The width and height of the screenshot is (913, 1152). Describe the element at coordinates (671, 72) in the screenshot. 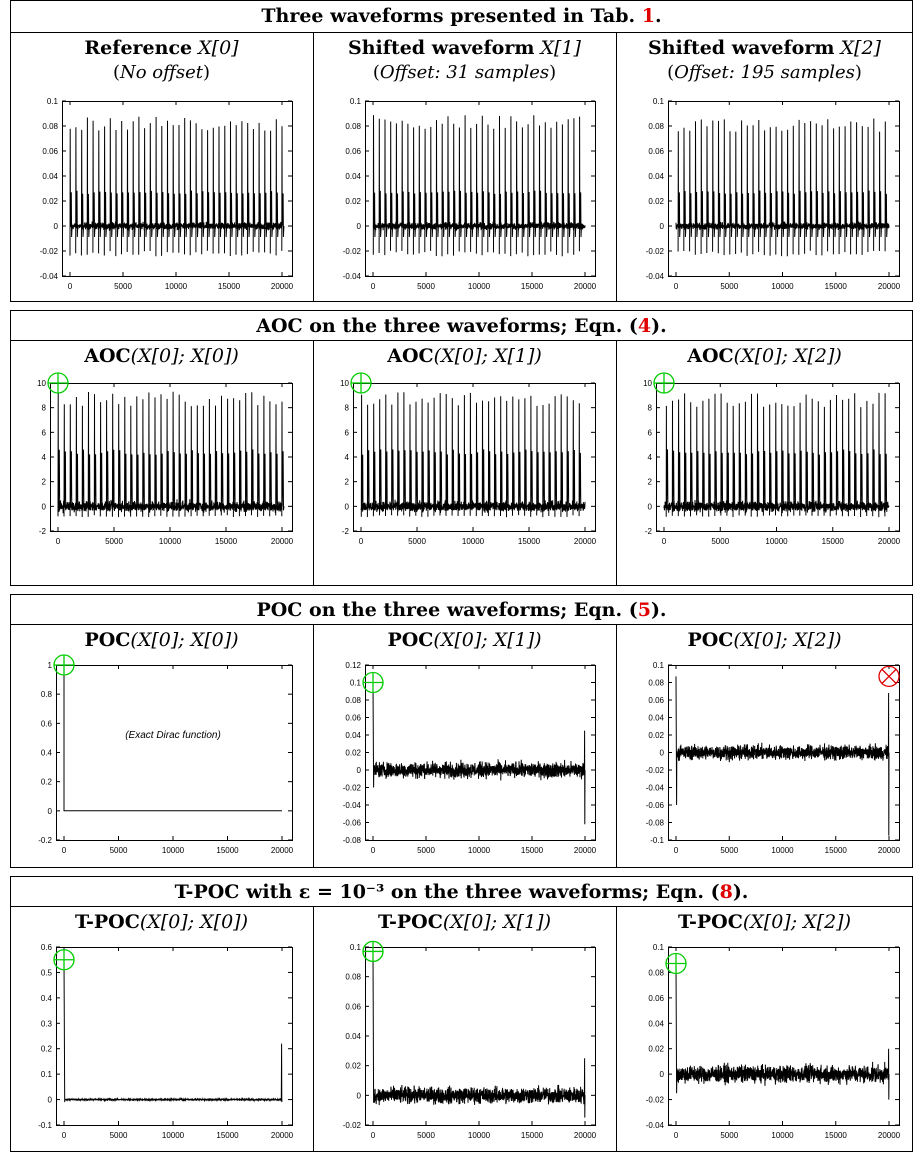

I see `panel-subtitle-open: (` at that location.